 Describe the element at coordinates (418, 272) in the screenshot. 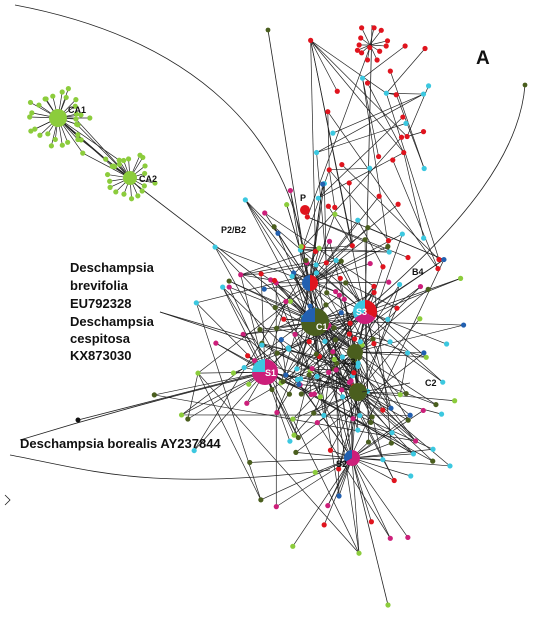

I see `node-label: B4` at that location.